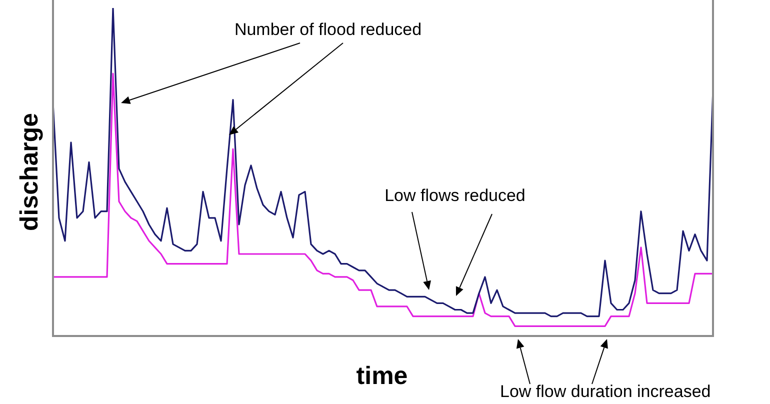 Image resolution: width=770 pixels, height=404 pixels. I want to click on text: Low flow duration increased, so click(605, 392).